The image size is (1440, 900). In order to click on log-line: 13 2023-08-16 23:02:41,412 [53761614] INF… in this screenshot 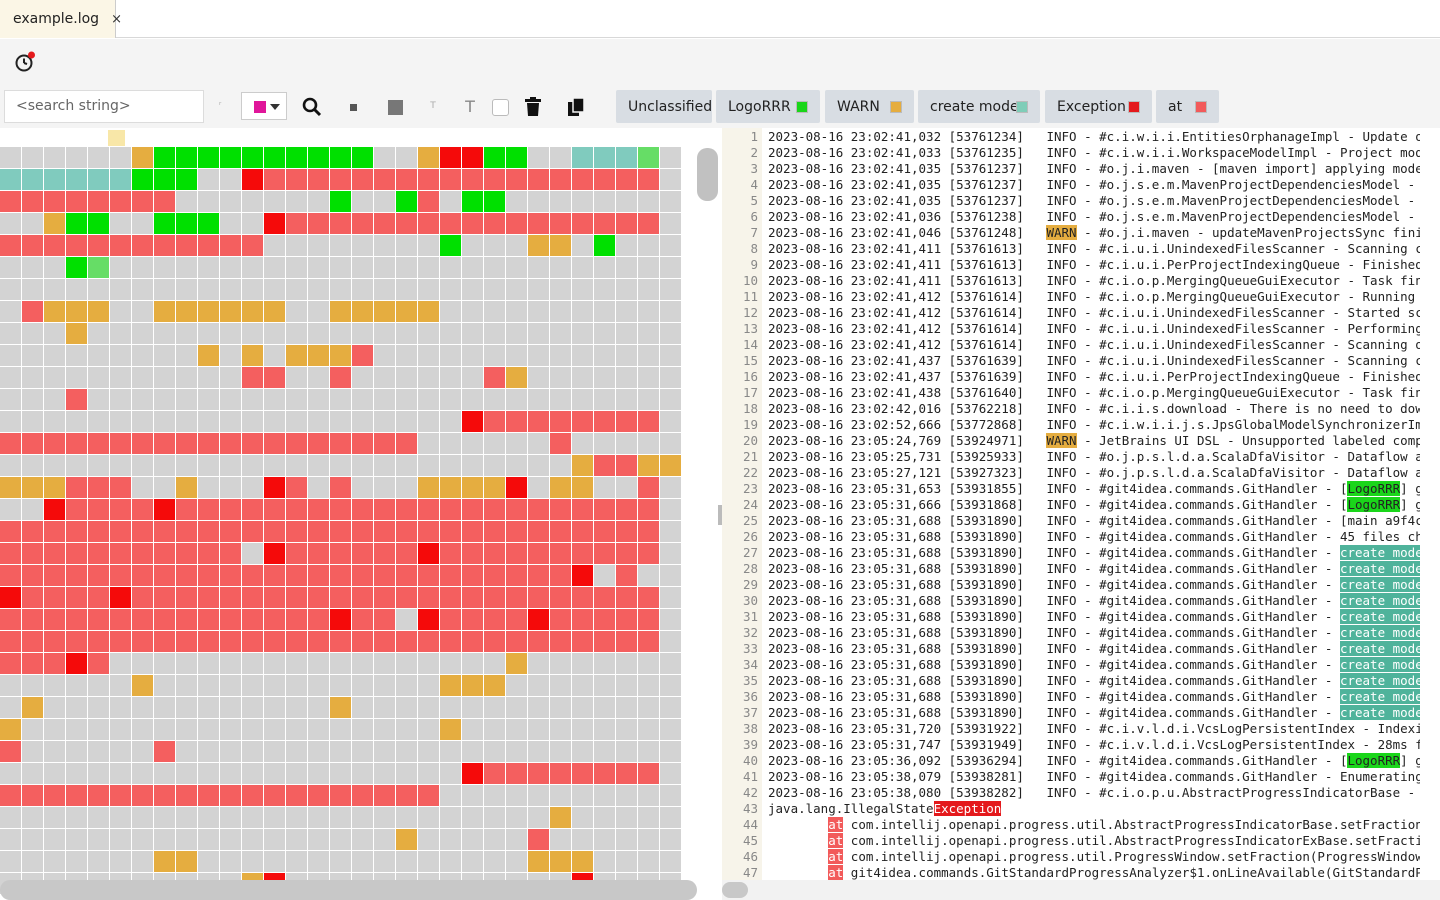, I will do `click(1081, 329)`.